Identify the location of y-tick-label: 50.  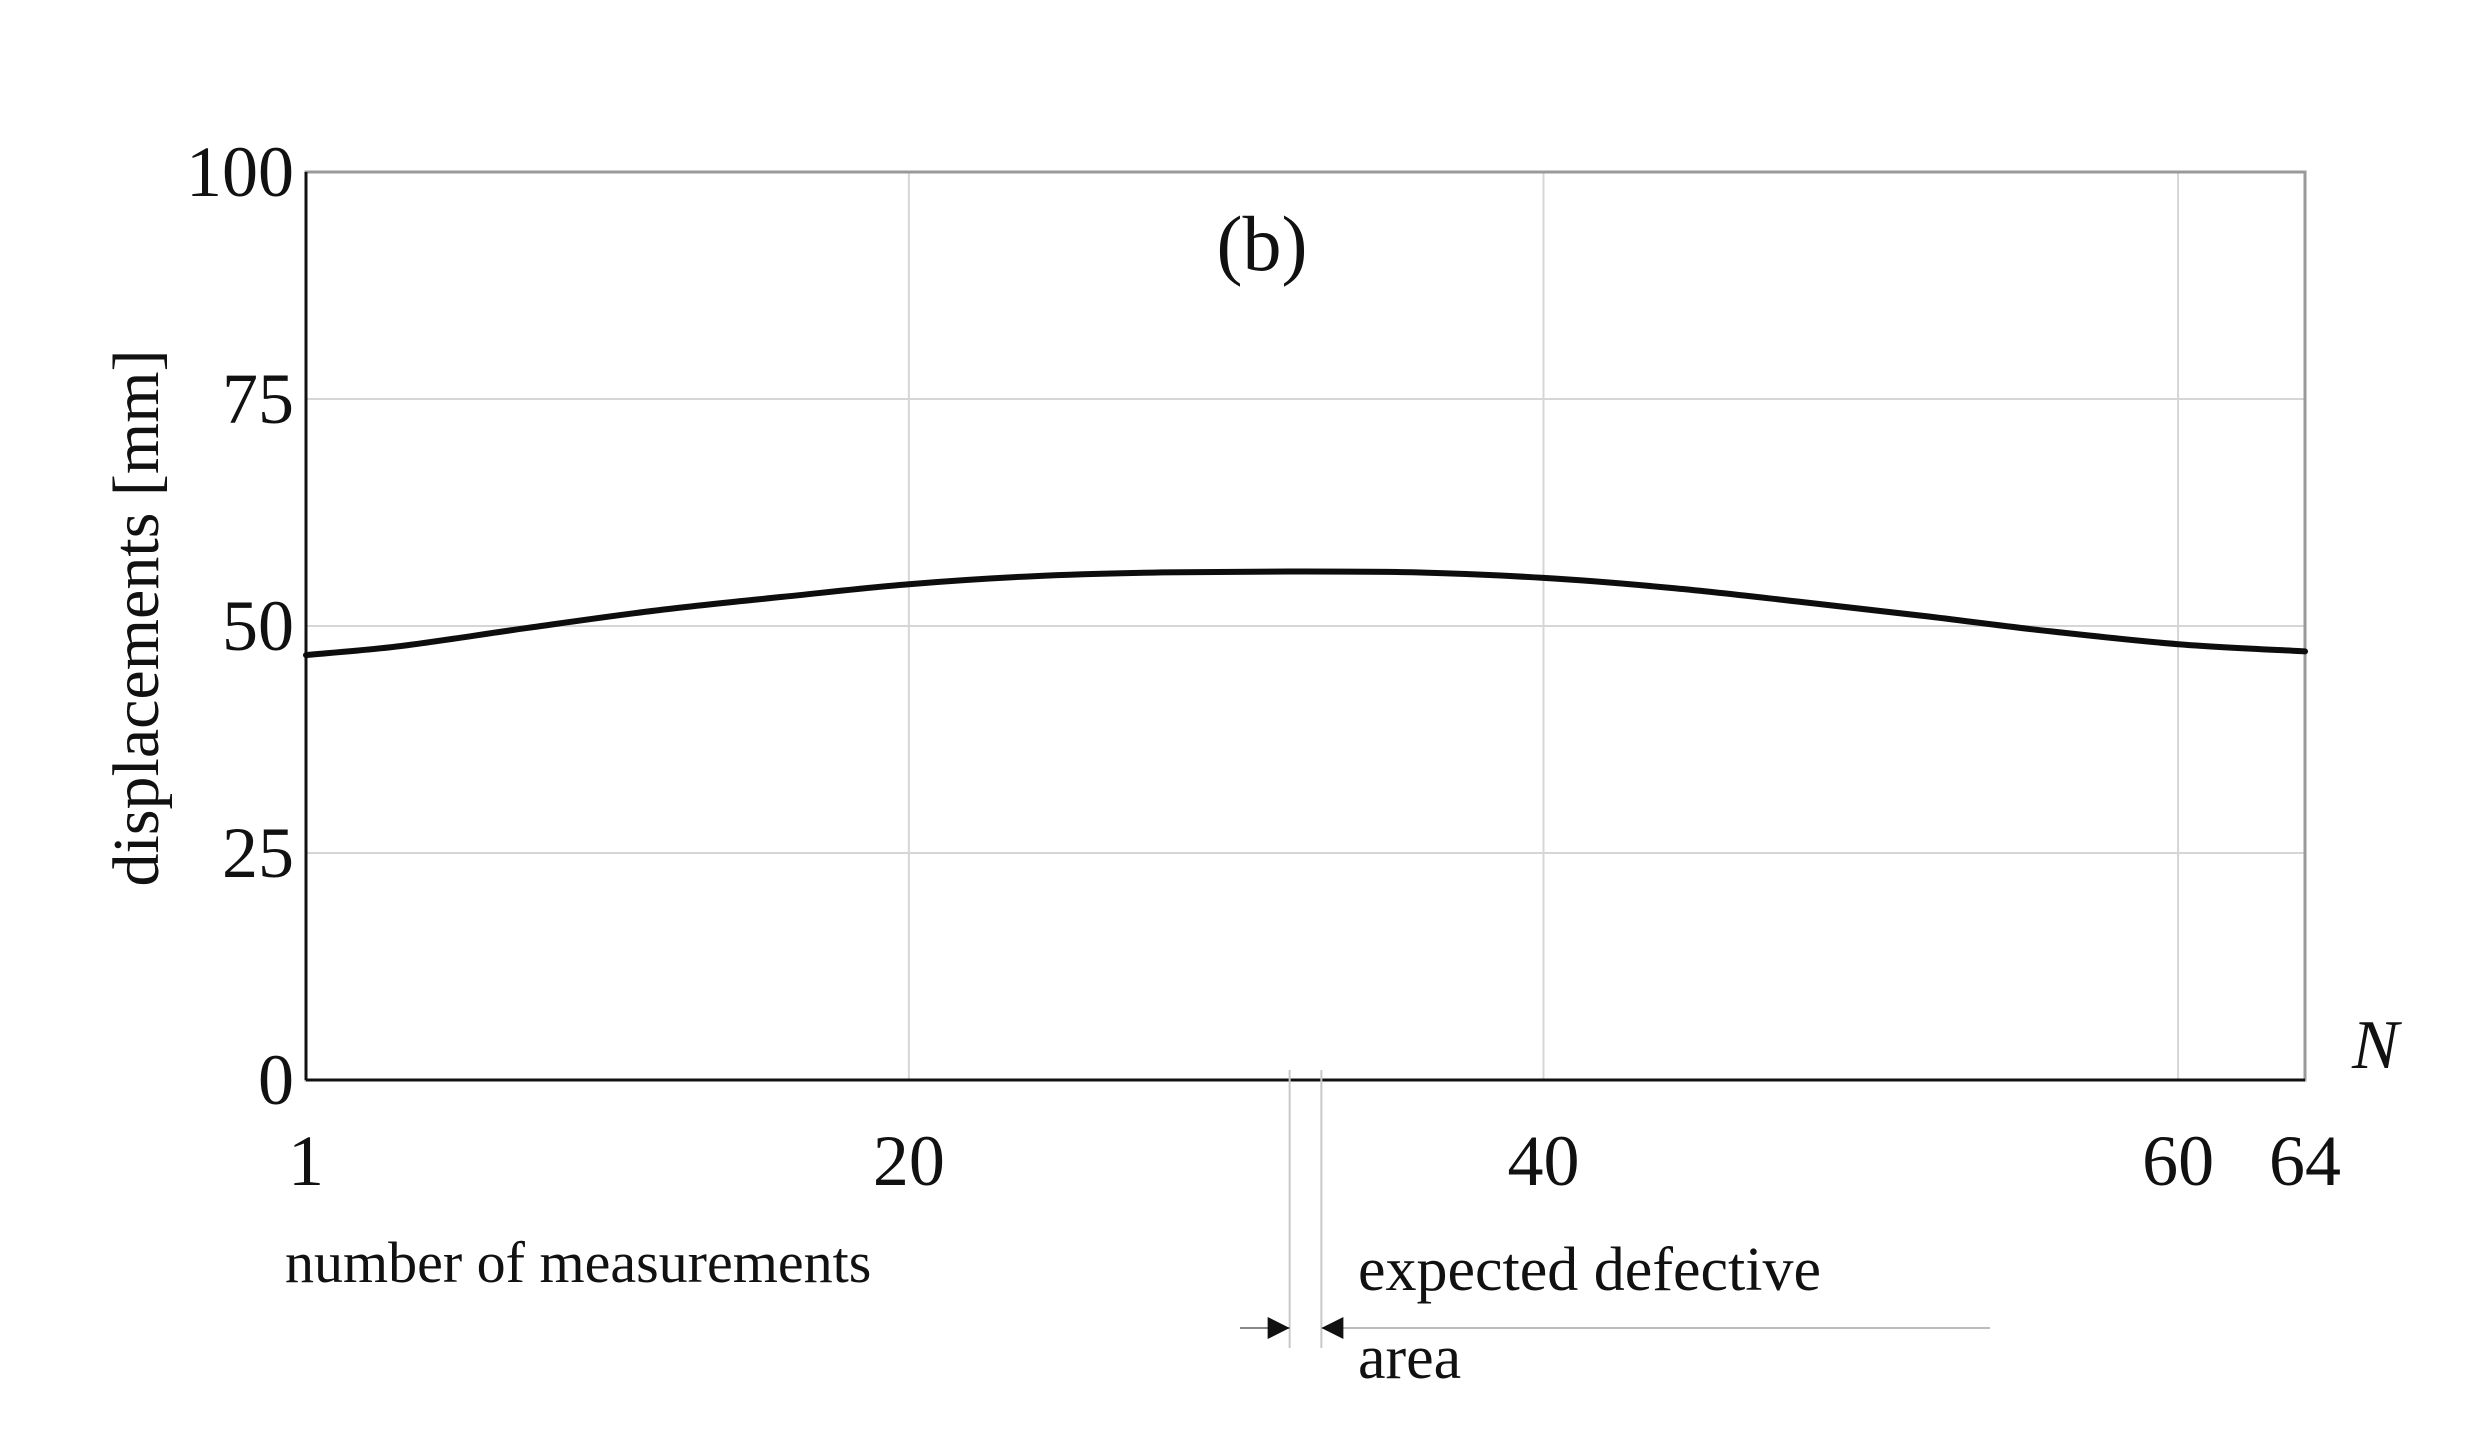
(258, 626).